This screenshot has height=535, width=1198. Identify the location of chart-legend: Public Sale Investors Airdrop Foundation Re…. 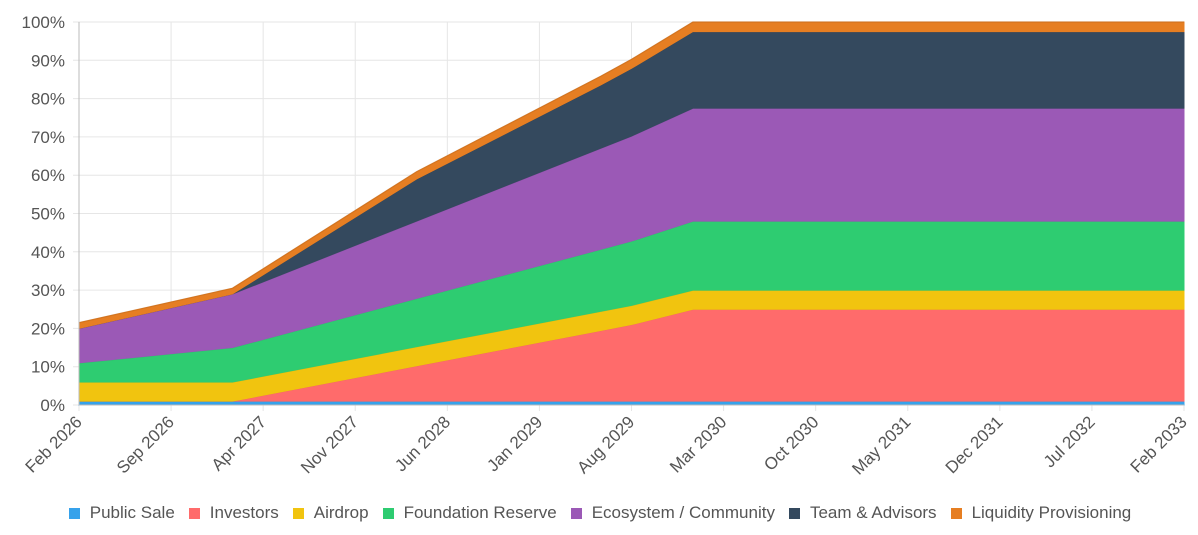
(599, 513).